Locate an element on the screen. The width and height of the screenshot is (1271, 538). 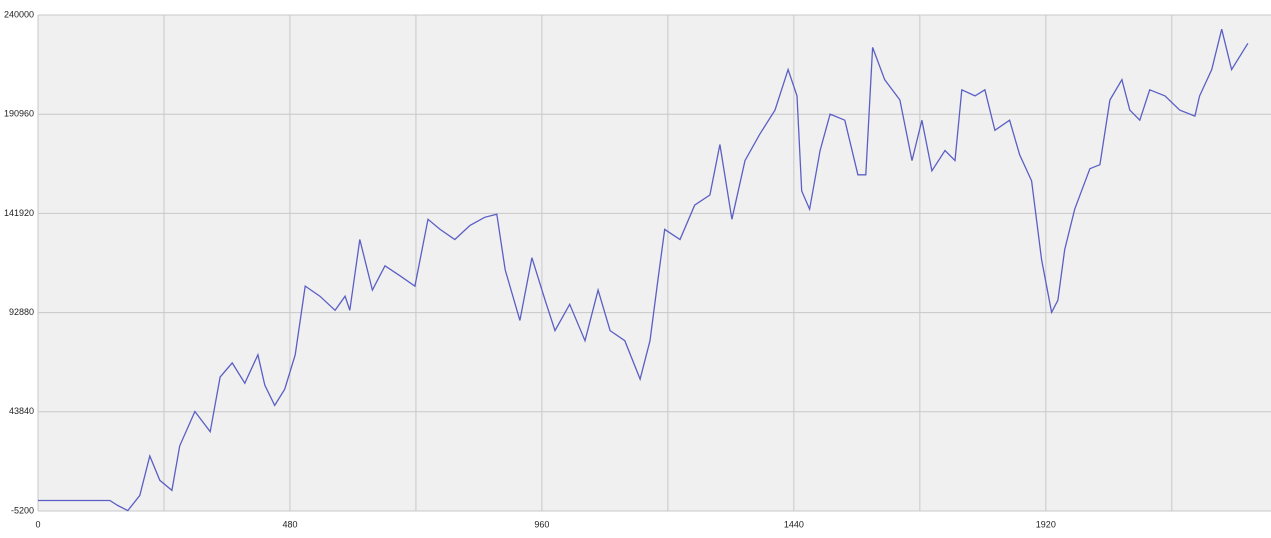
y-tick-label: 240000 is located at coordinates (19, 14).